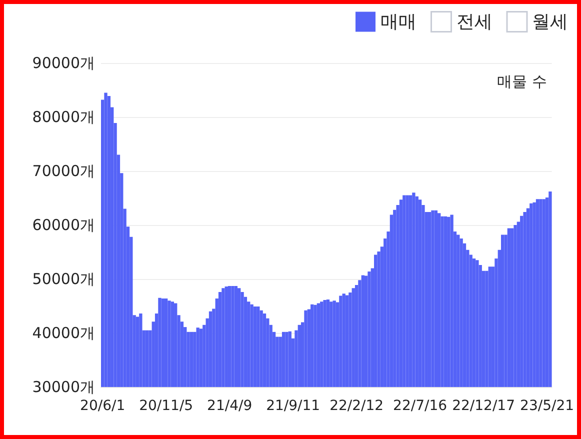 Image resolution: width=581 pixels, height=439 pixels. I want to click on x-tick-label: 22/12/17, so click(483, 406).